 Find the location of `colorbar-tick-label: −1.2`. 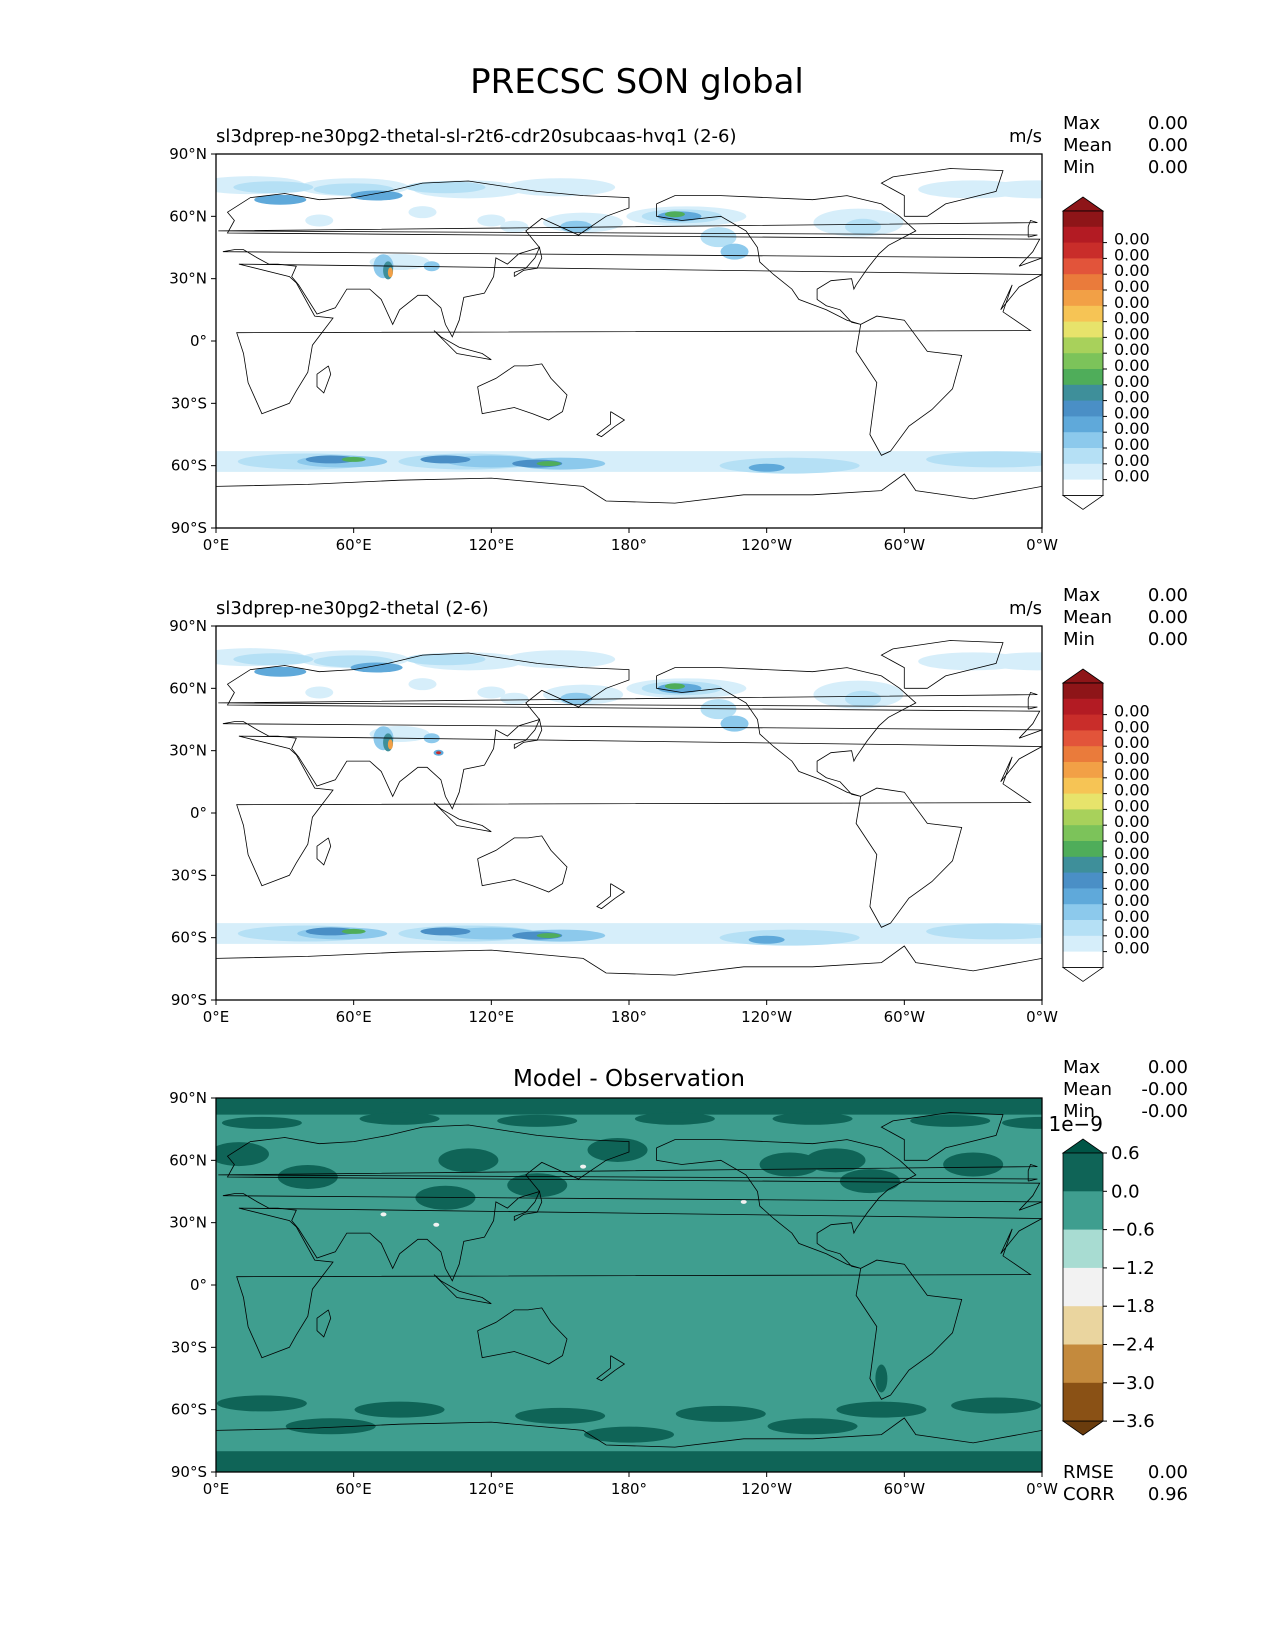

colorbar-tick-label: −1.2 is located at coordinates (1133, 1268).